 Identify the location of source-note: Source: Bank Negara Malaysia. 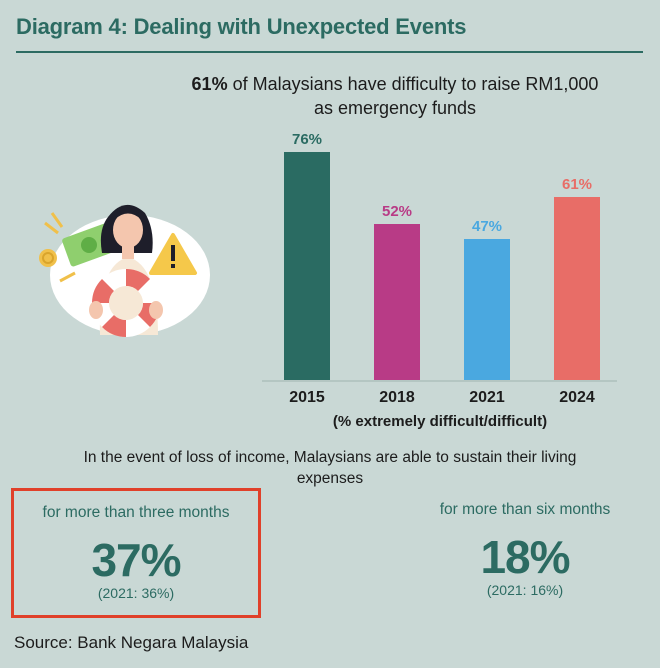
(131, 642).